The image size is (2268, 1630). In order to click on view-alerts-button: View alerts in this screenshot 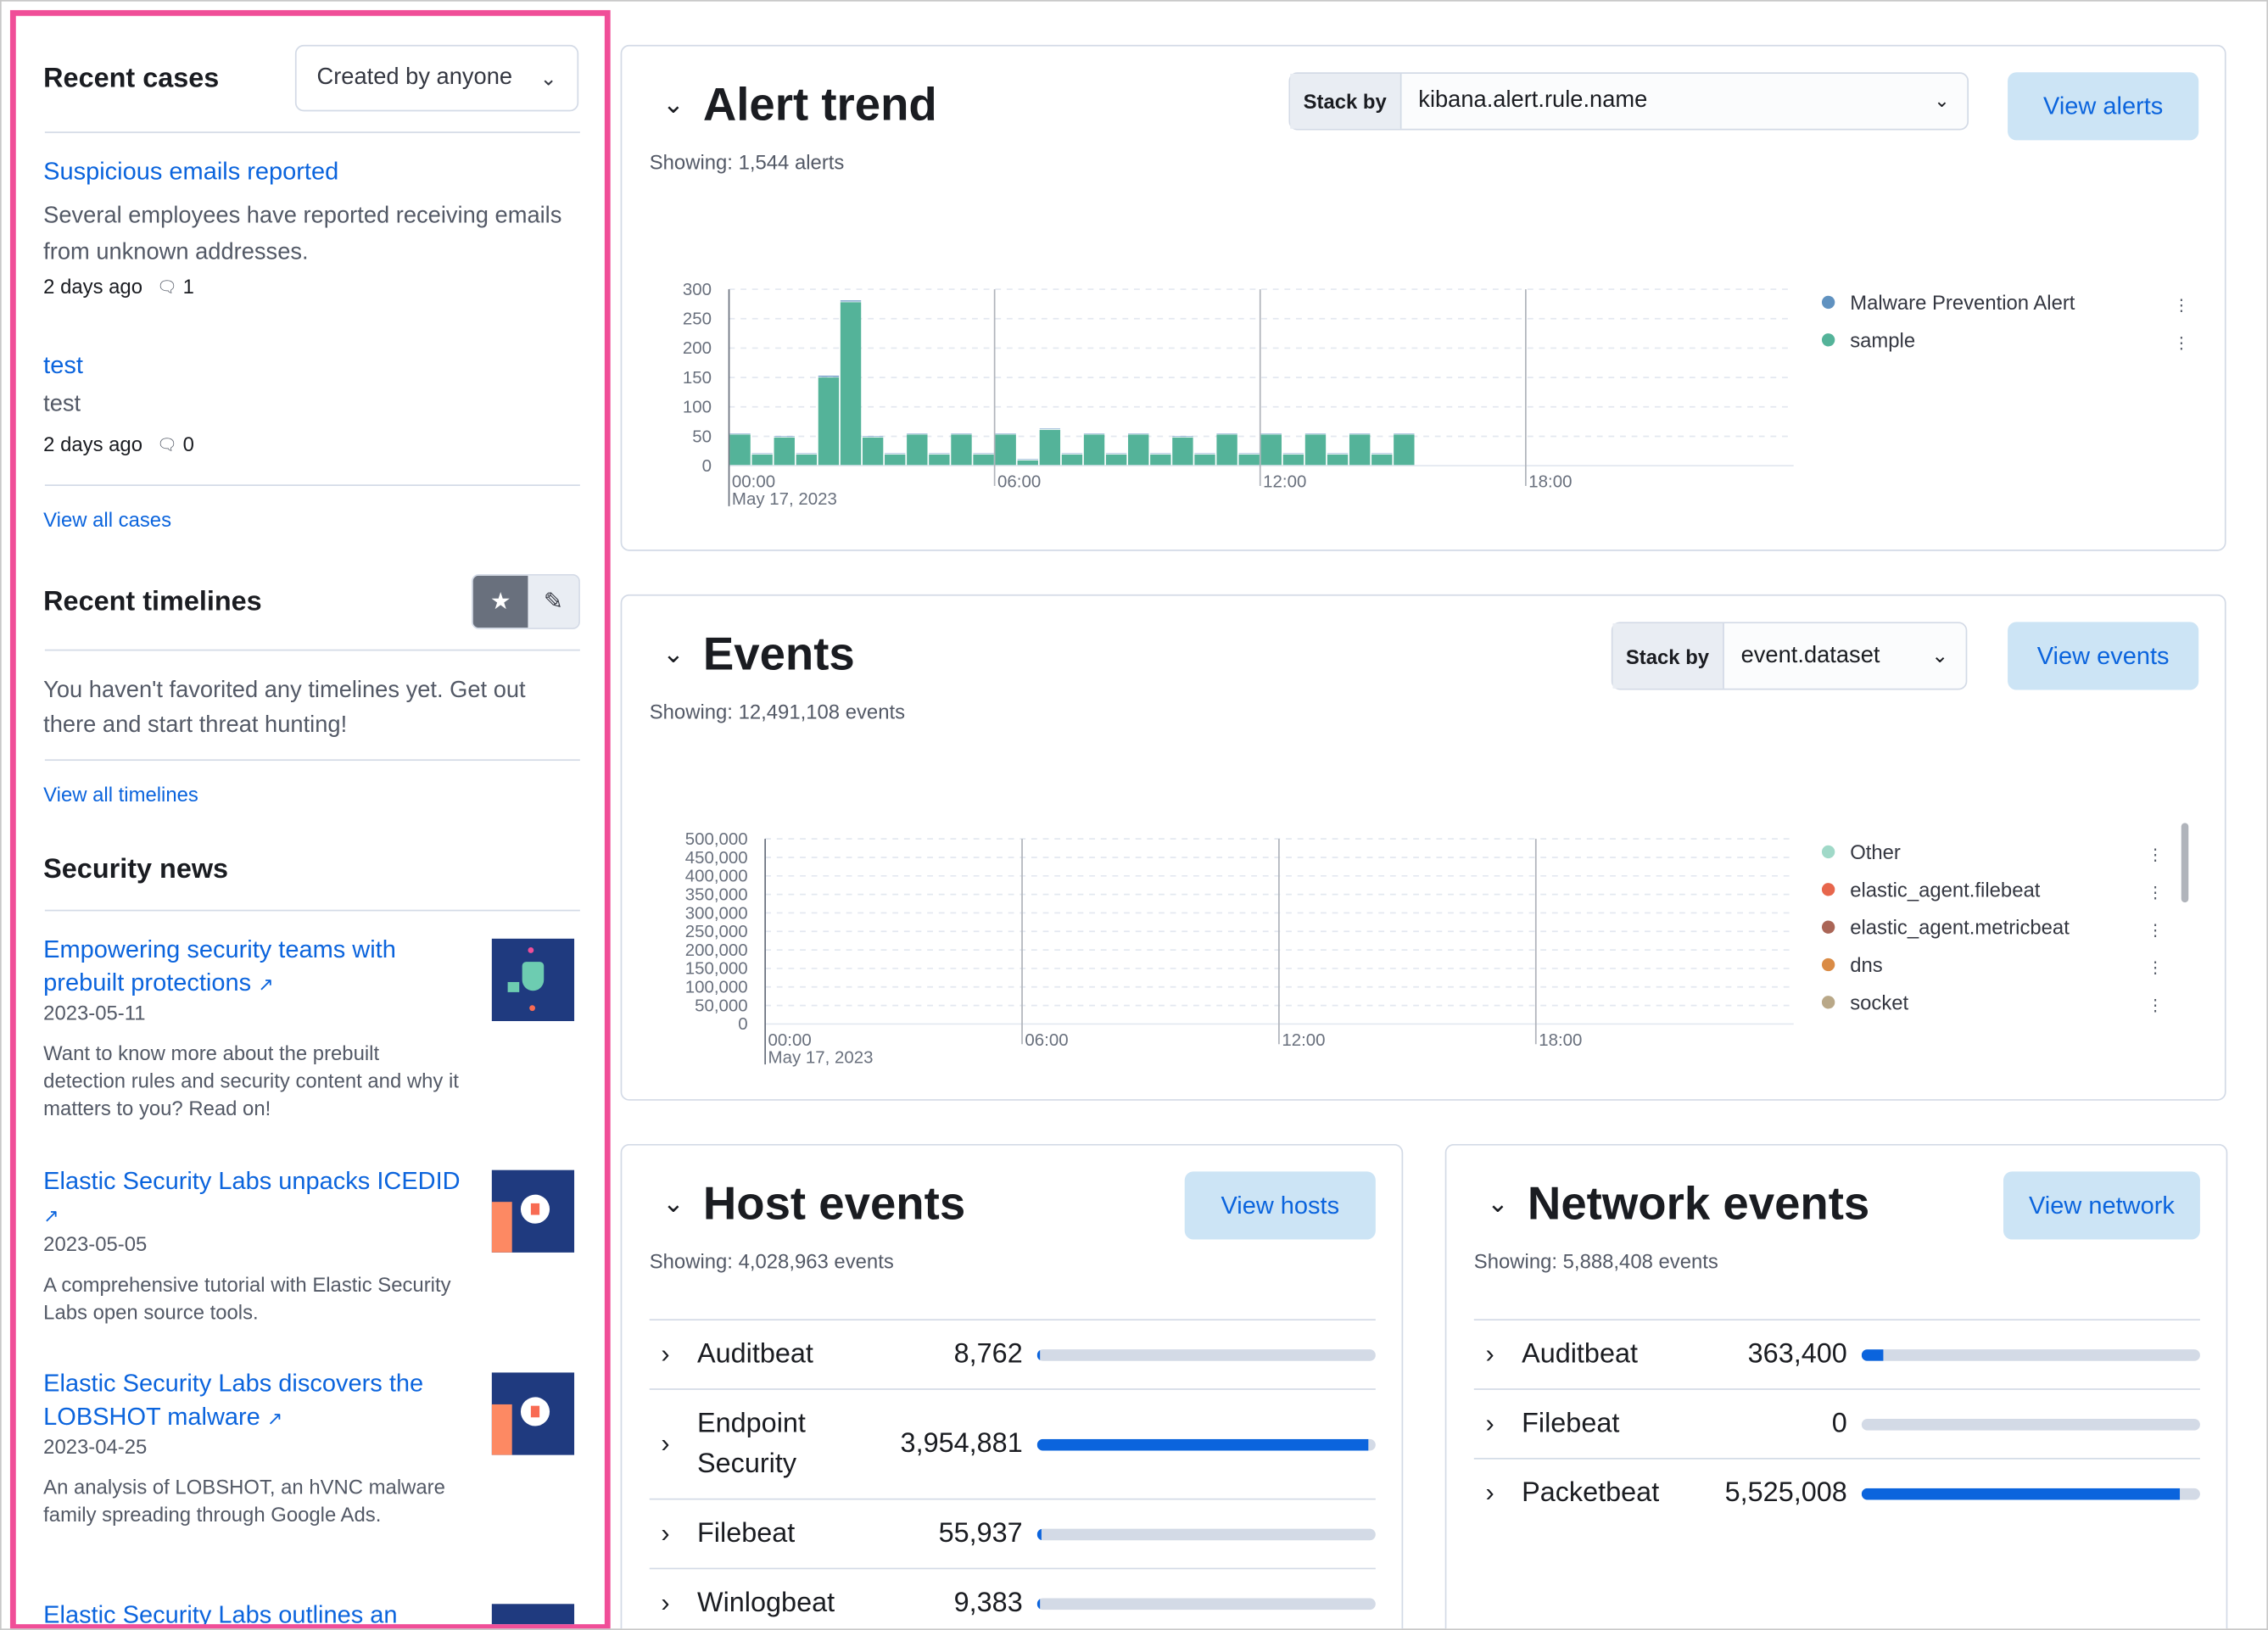, I will do `click(2103, 107)`.